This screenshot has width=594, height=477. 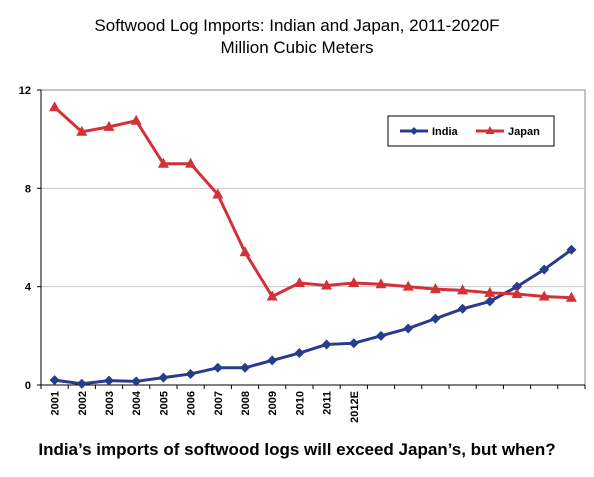 What do you see at coordinates (490, 130) in the screenshot?
I see `legend-marker-japan` at bounding box center [490, 130].